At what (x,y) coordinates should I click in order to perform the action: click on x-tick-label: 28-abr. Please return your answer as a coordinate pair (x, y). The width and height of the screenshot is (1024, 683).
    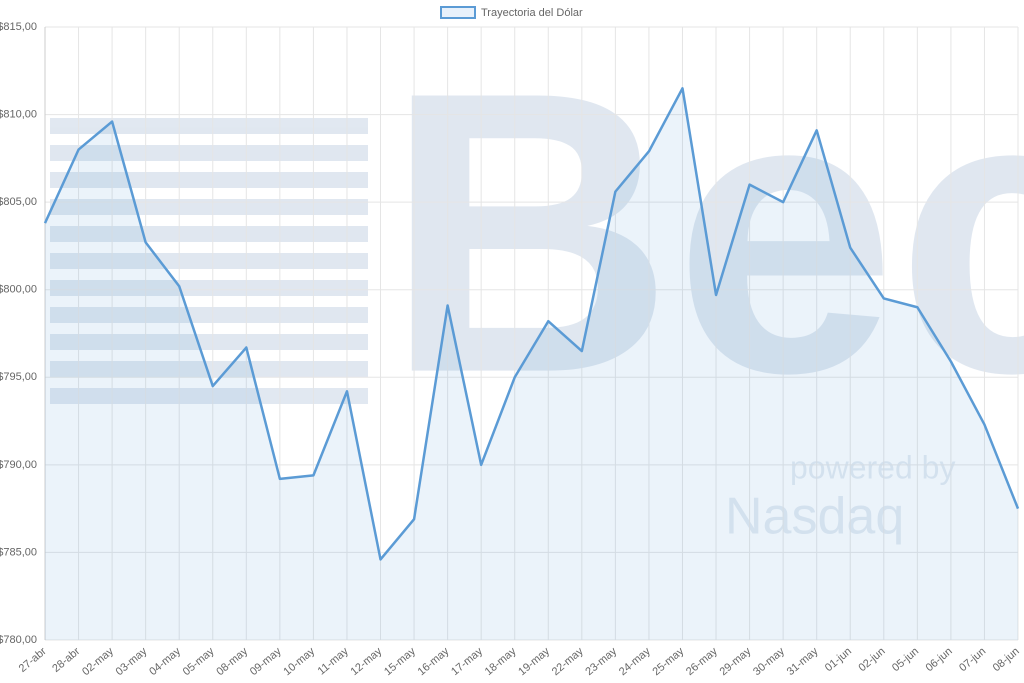
    Looking at the image, I should click on (66, 660).